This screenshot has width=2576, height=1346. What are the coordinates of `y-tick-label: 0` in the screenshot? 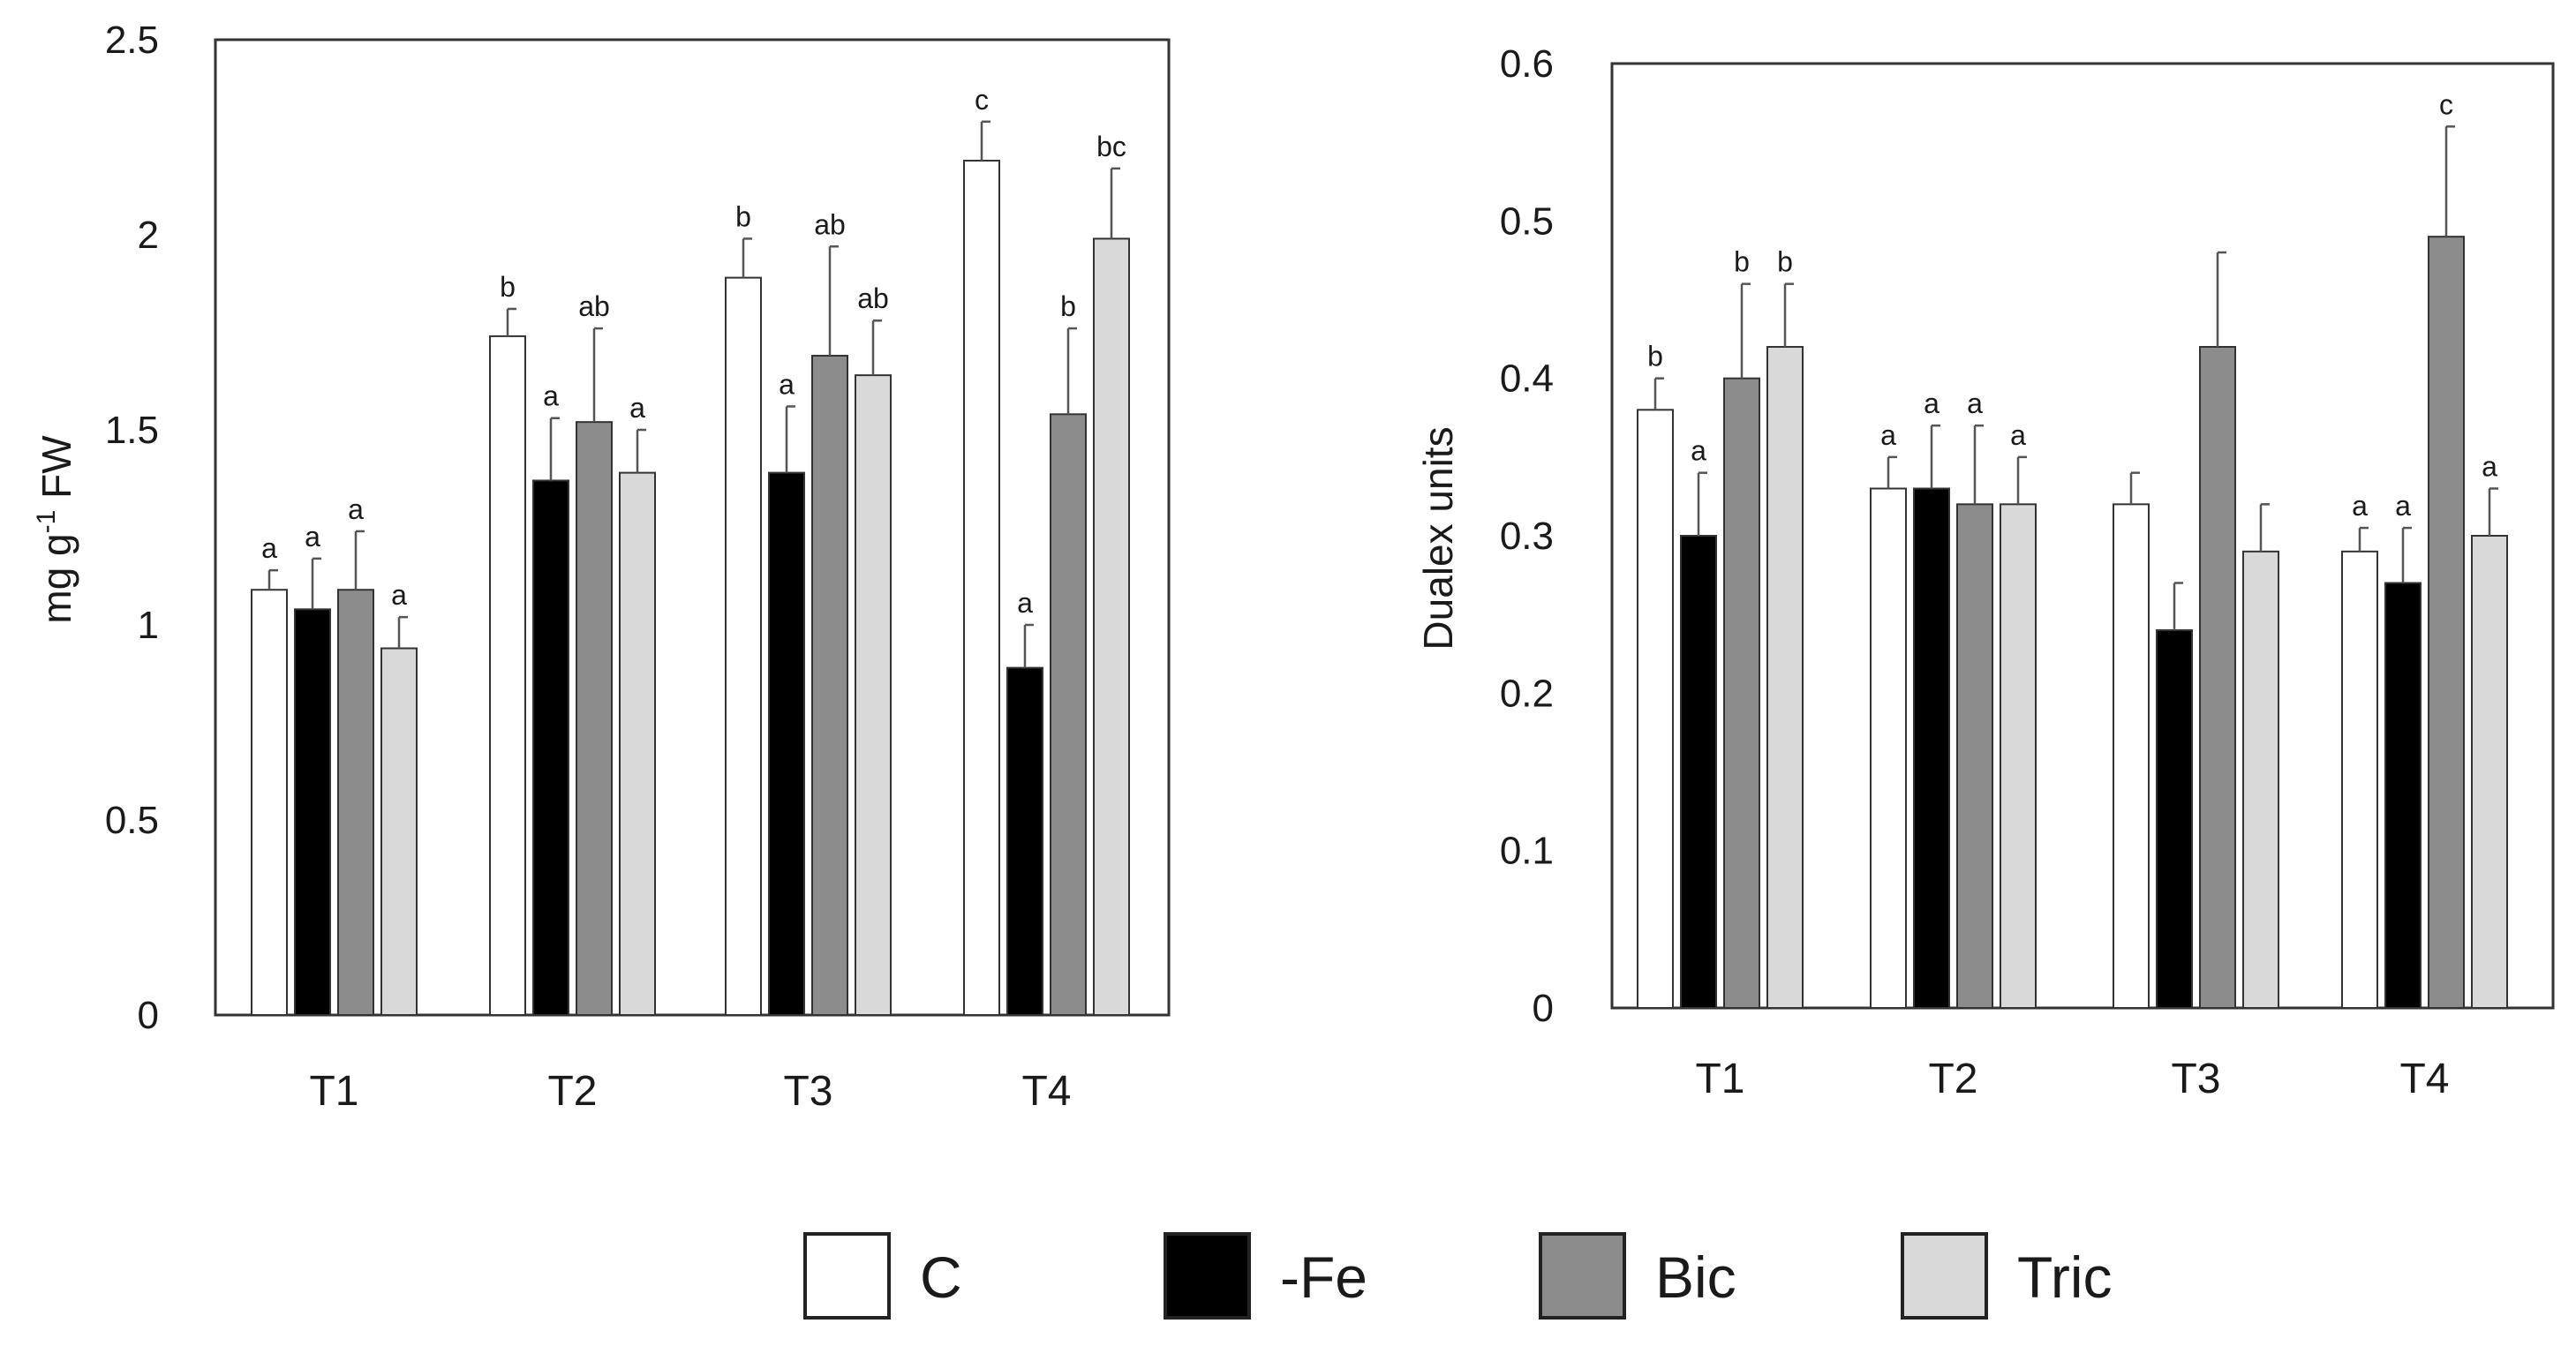 It's located at (149, 1015).